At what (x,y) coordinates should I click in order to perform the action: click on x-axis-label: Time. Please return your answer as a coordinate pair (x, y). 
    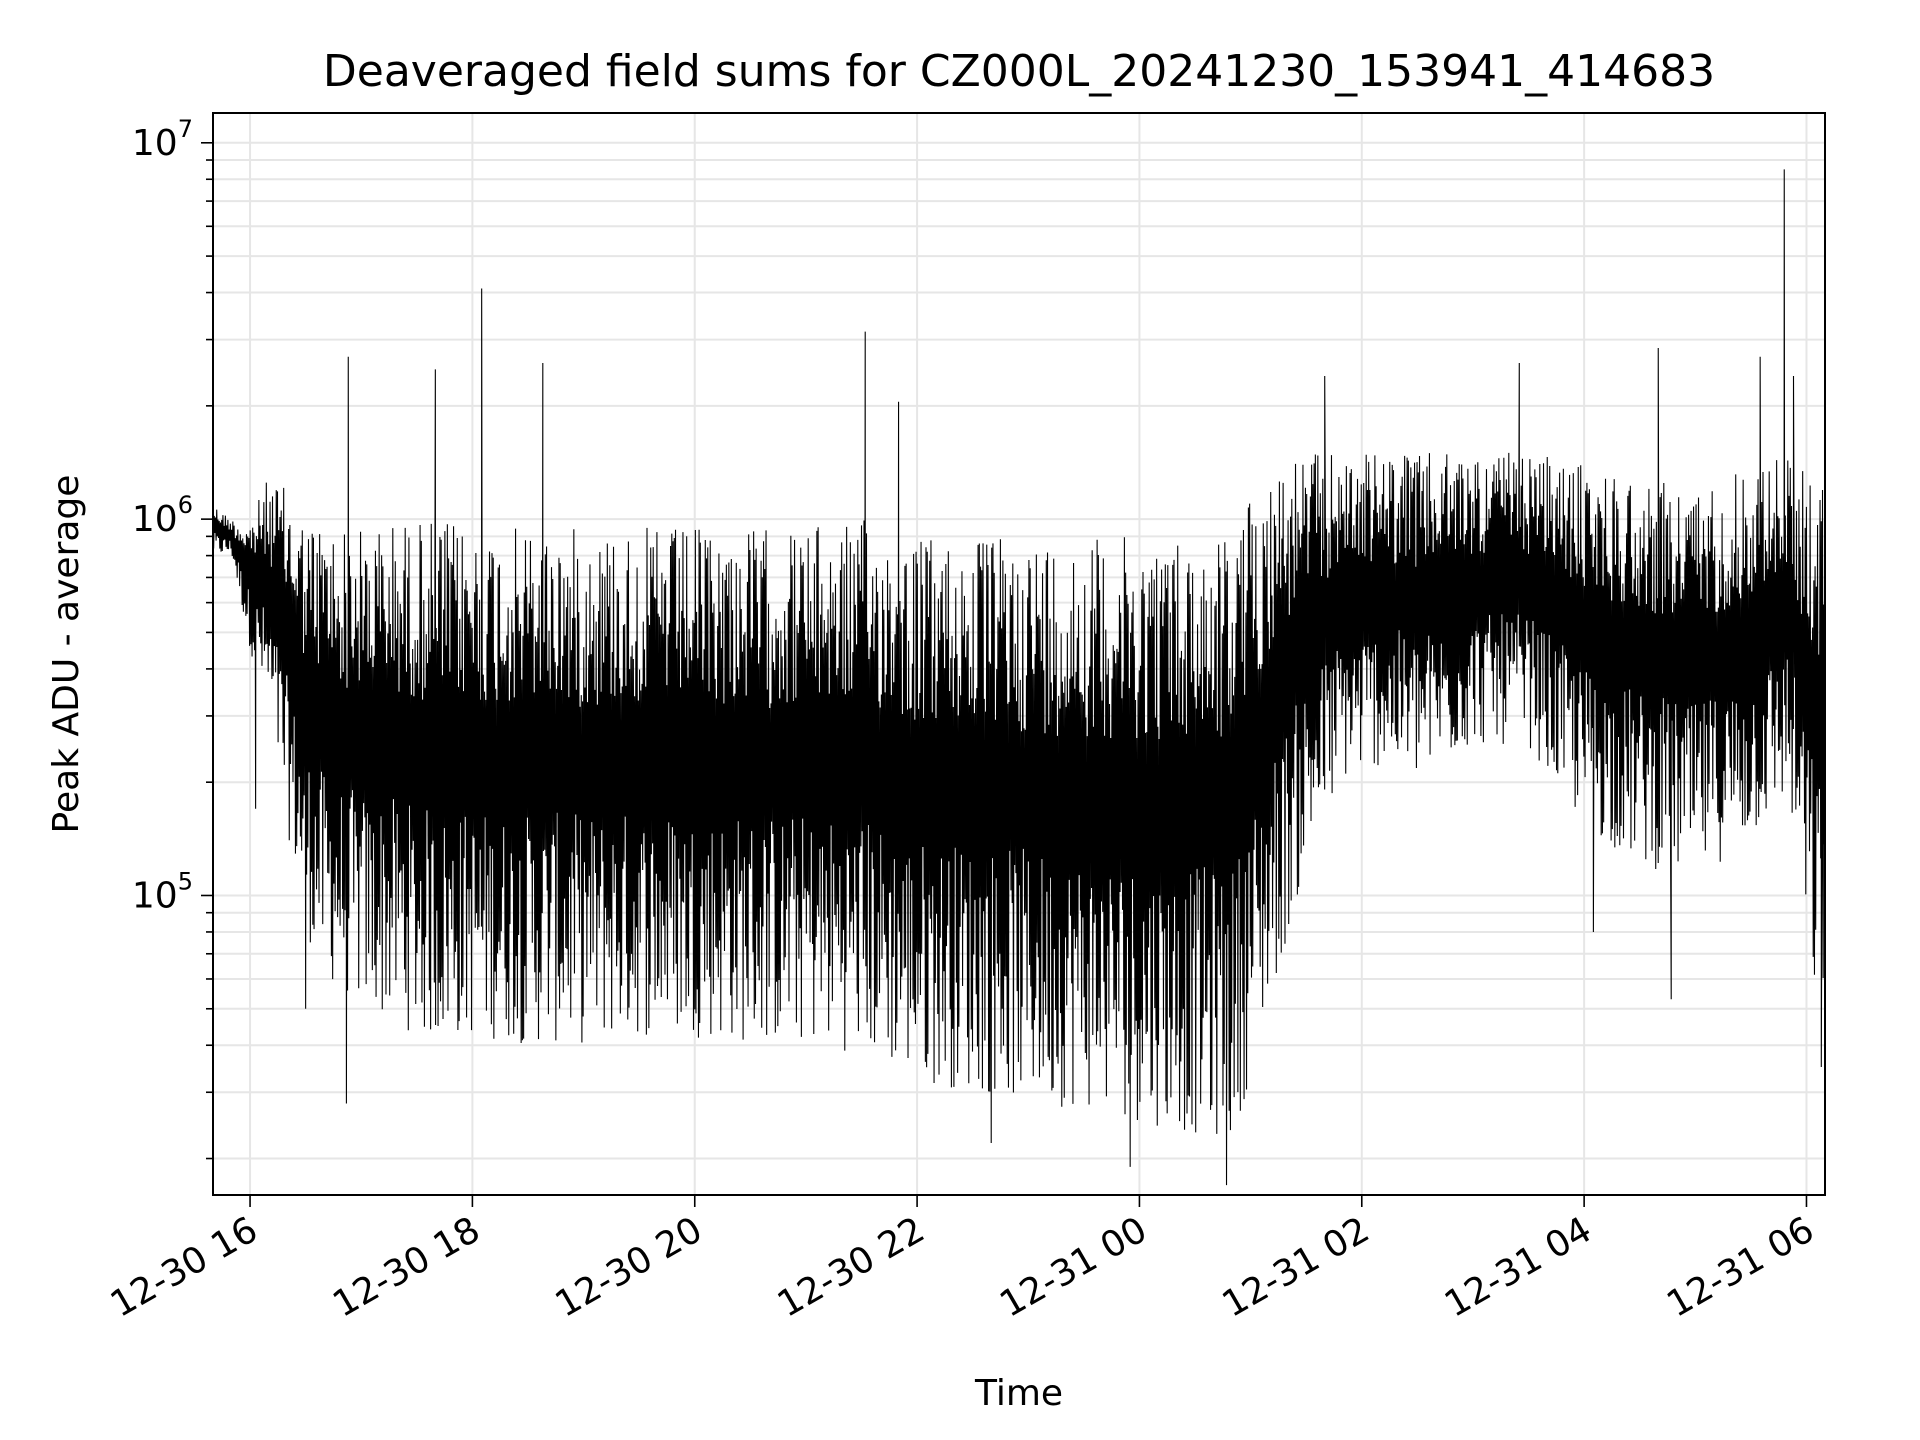
    Looking at the image, I should click on (1018, 1393).